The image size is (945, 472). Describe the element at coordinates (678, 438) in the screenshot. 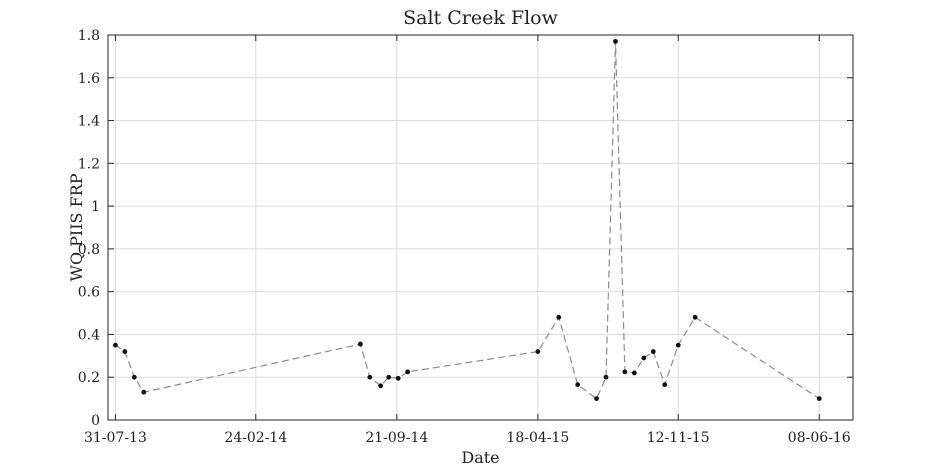

I see `x-tick-label: 12-11-15` at that location.